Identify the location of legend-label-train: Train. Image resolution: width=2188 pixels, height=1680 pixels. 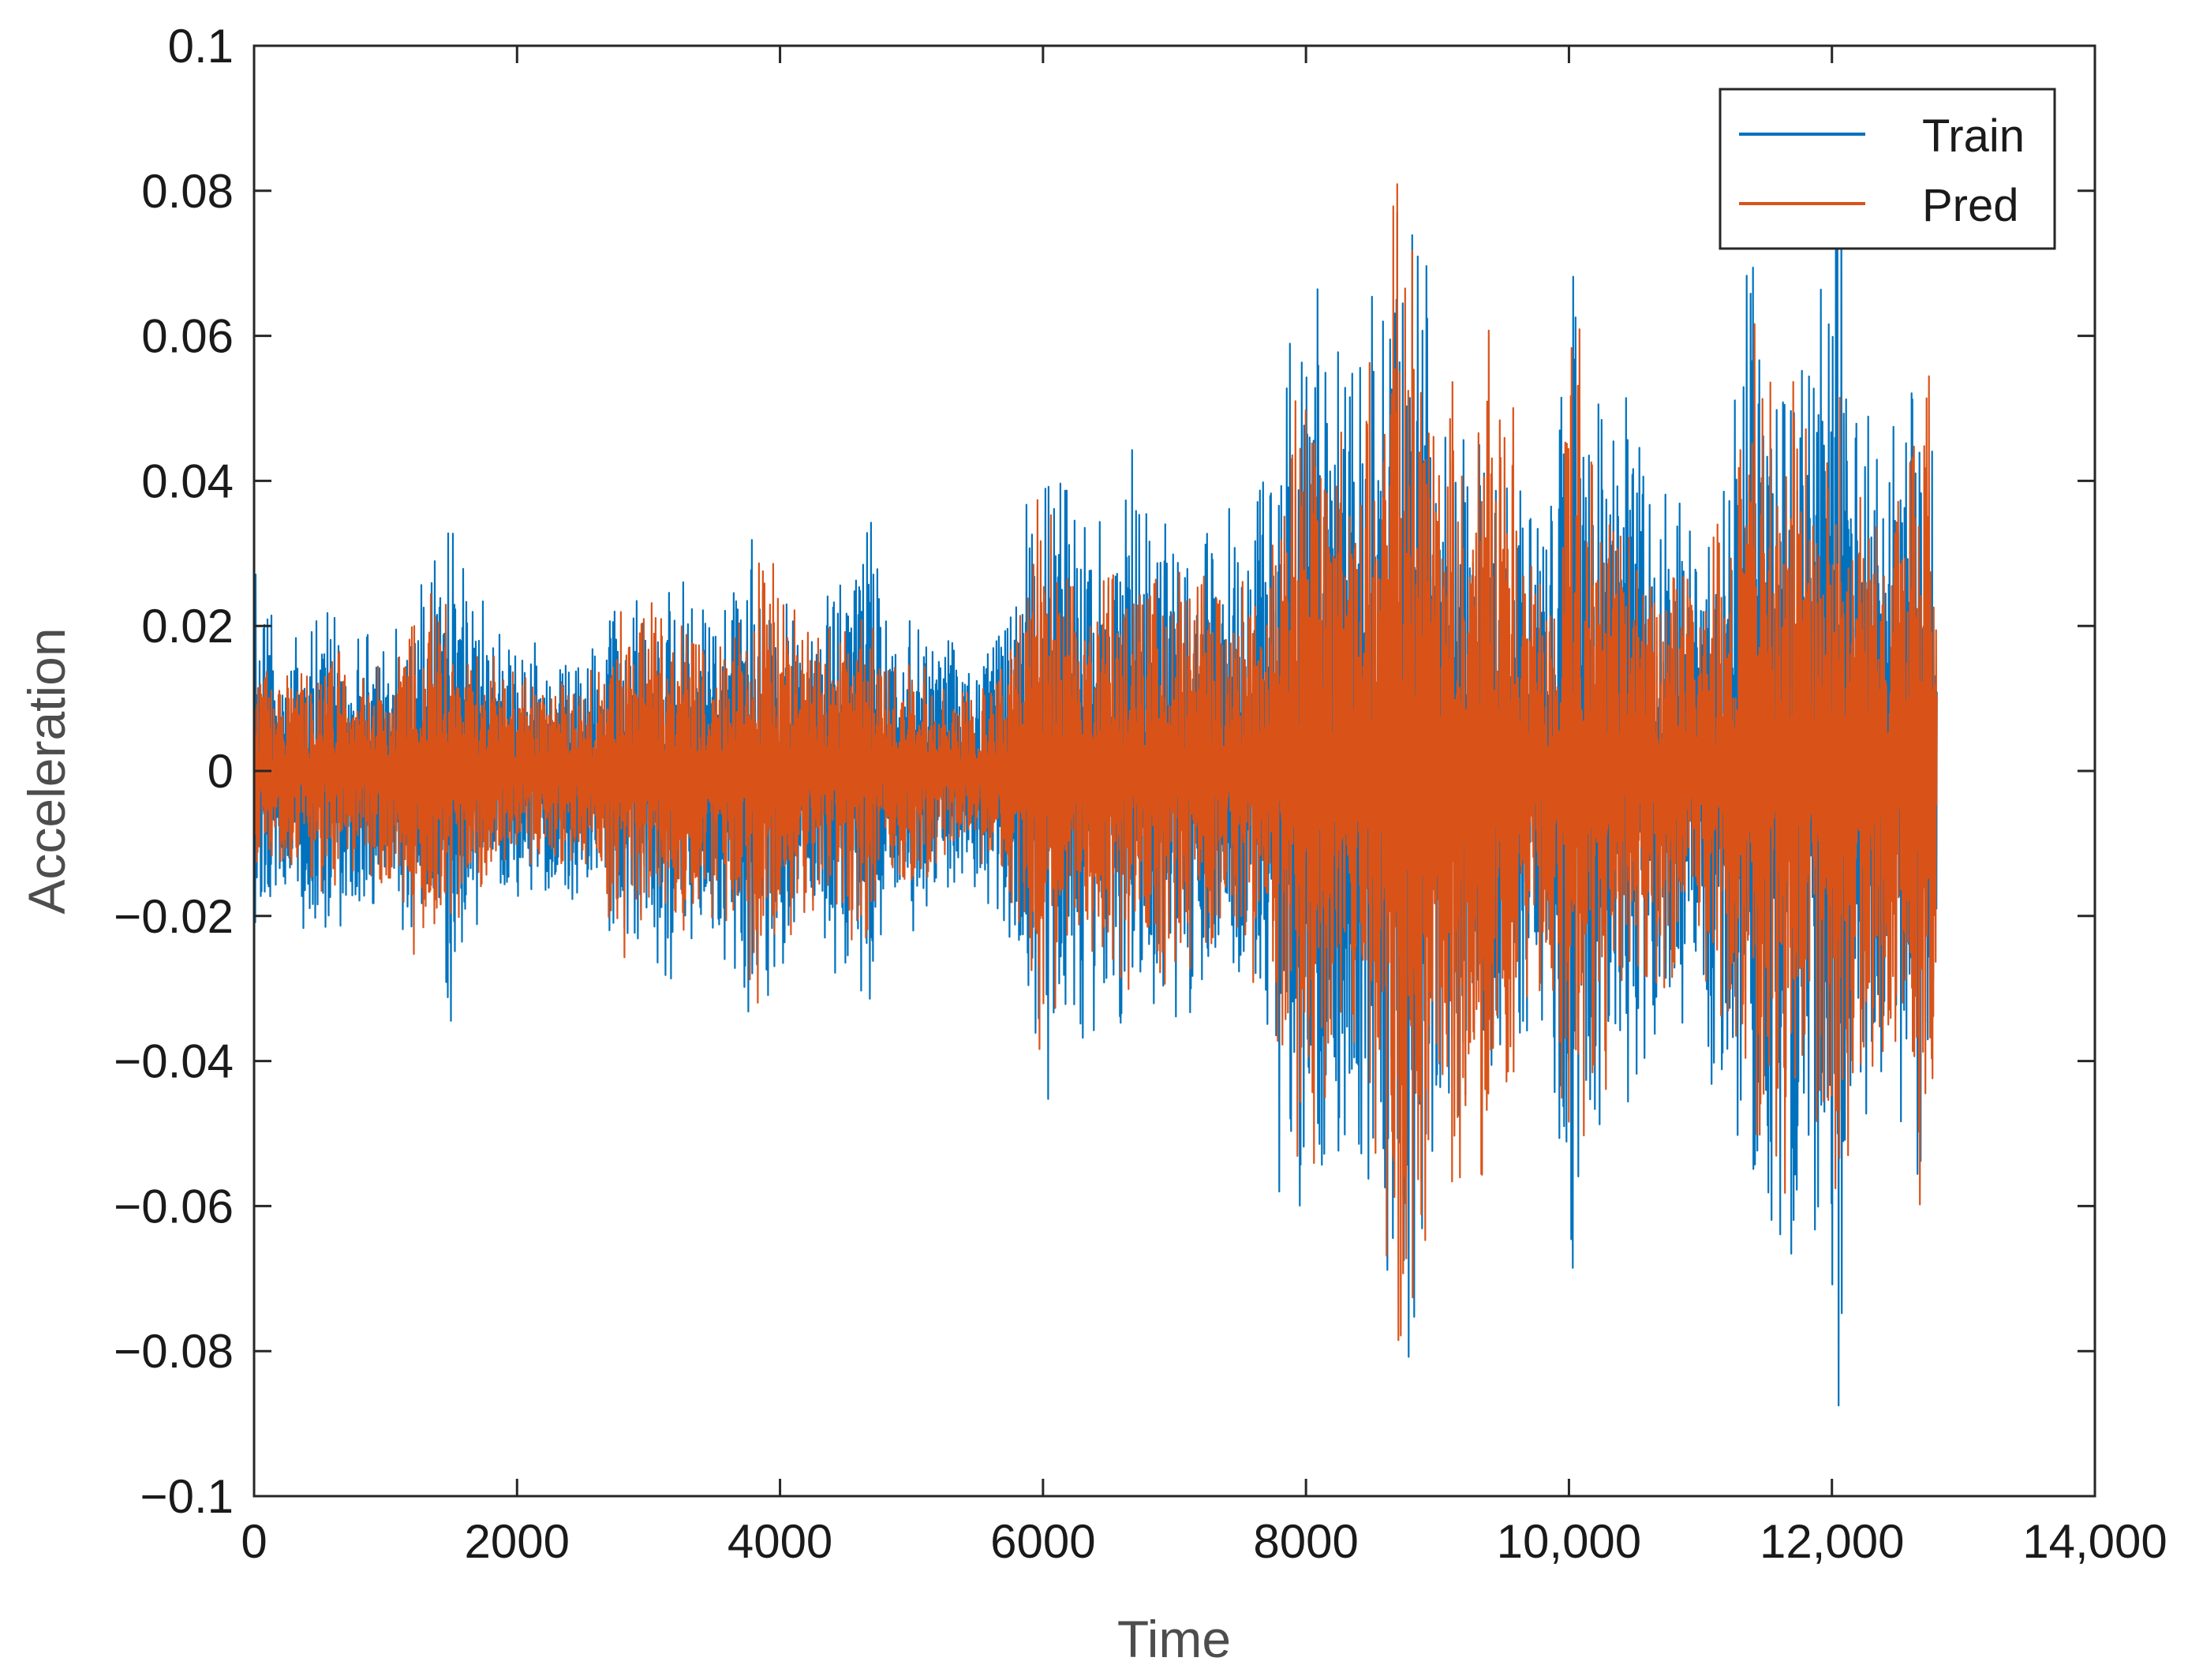
(1974, 136).